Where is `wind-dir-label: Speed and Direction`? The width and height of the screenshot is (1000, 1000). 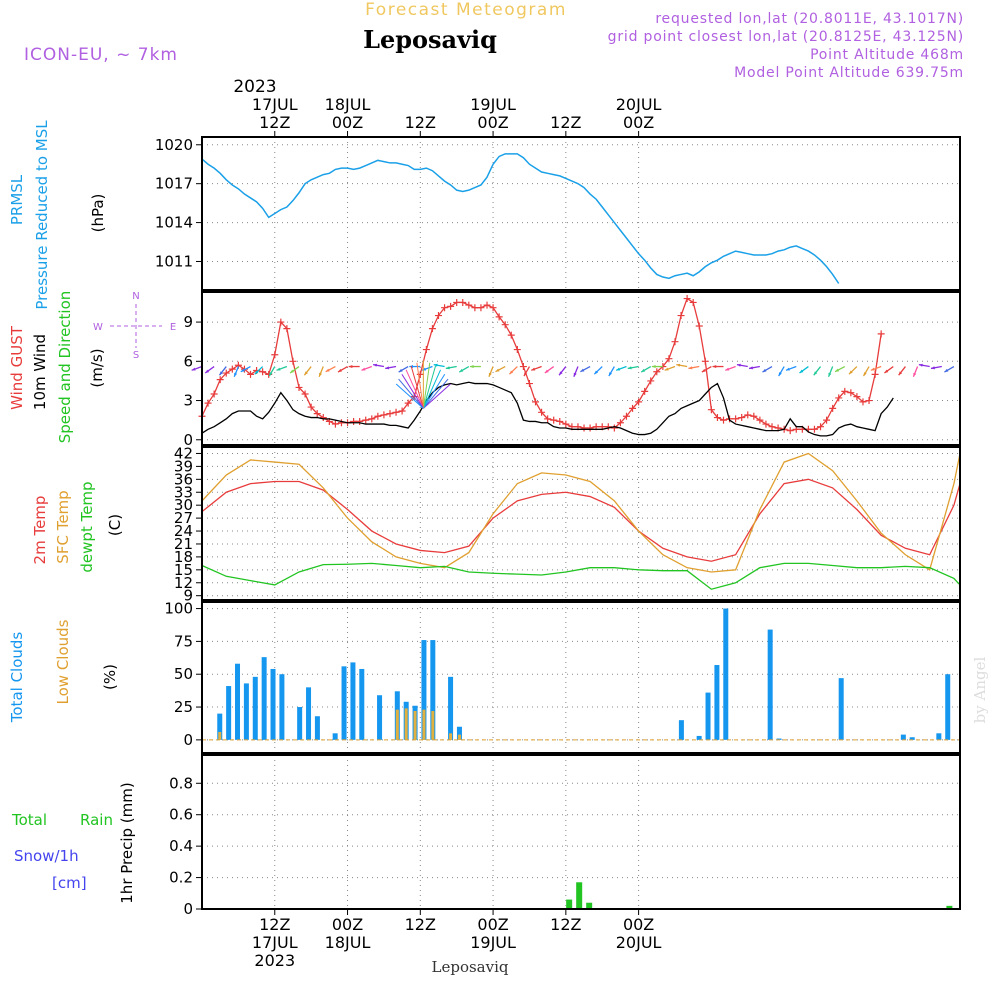 wind-dir-label: Speed and Direction is located at coordinates (65, 367).